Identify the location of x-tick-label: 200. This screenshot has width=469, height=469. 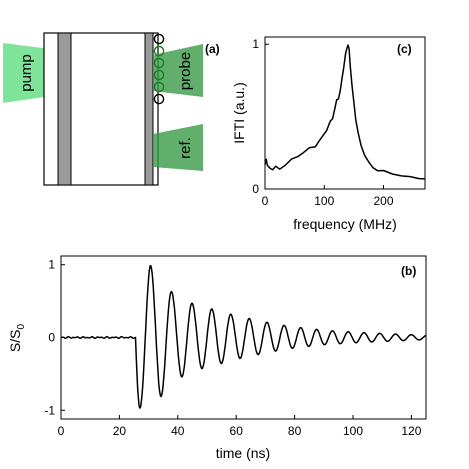
(384, 201).